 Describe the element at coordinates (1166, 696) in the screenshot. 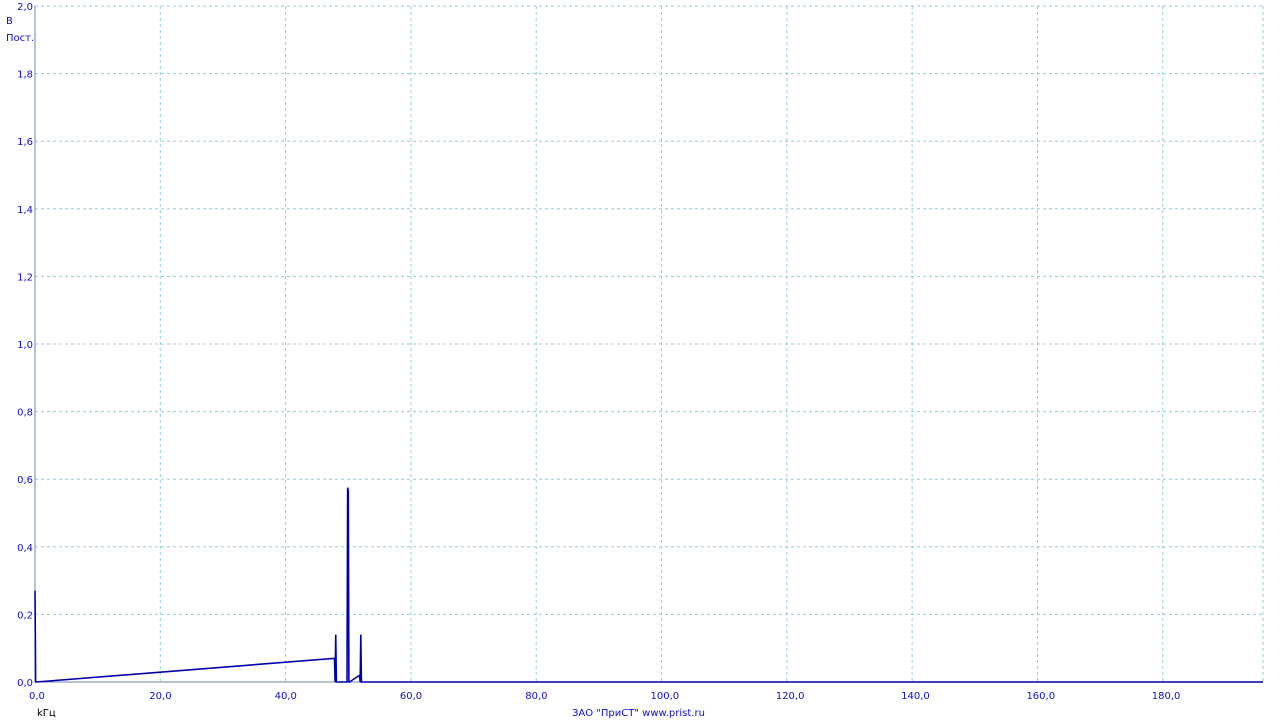

I see `x-tick-label: 180,0` at that location.